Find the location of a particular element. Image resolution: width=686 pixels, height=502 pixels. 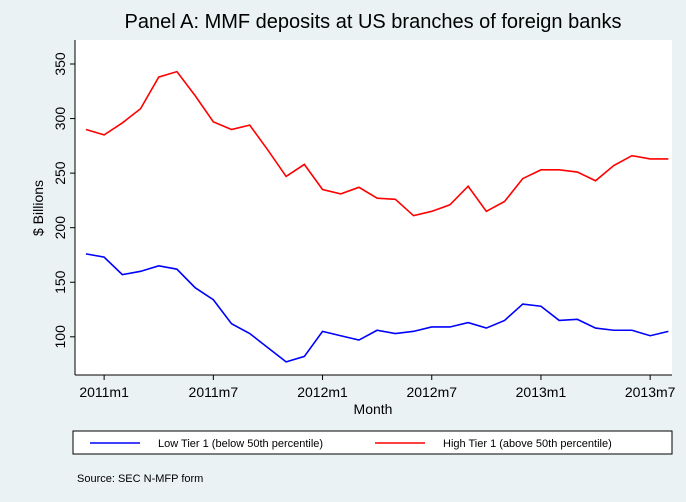

x-tick-label: 2012m7 is located at coordinates (431, 392).